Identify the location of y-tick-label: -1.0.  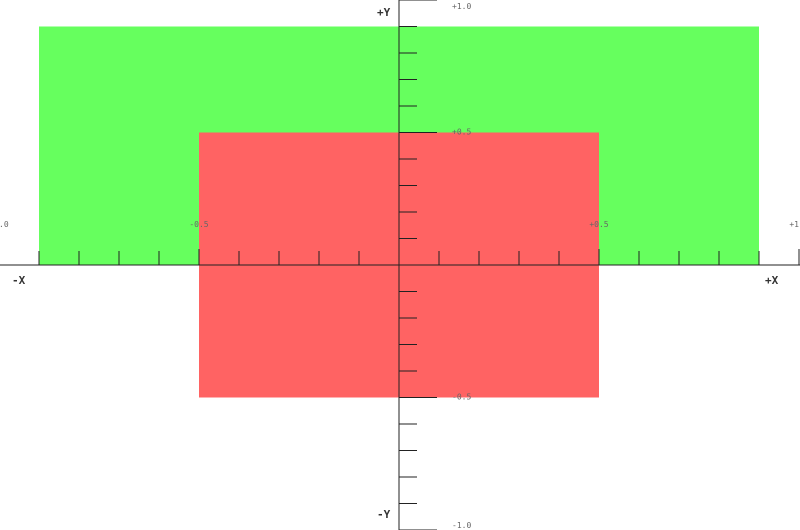
(461, 525).